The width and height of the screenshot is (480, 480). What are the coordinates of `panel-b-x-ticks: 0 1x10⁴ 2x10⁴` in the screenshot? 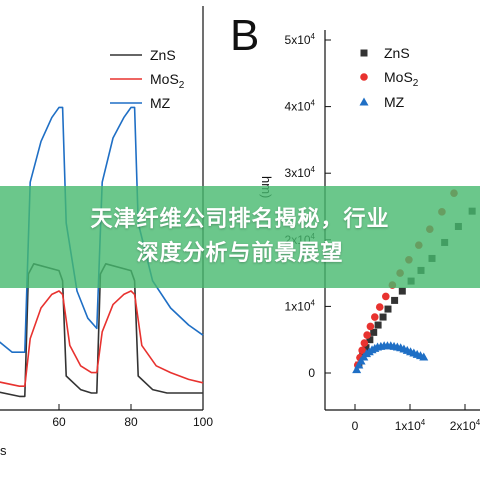 It's located at (416, 418).